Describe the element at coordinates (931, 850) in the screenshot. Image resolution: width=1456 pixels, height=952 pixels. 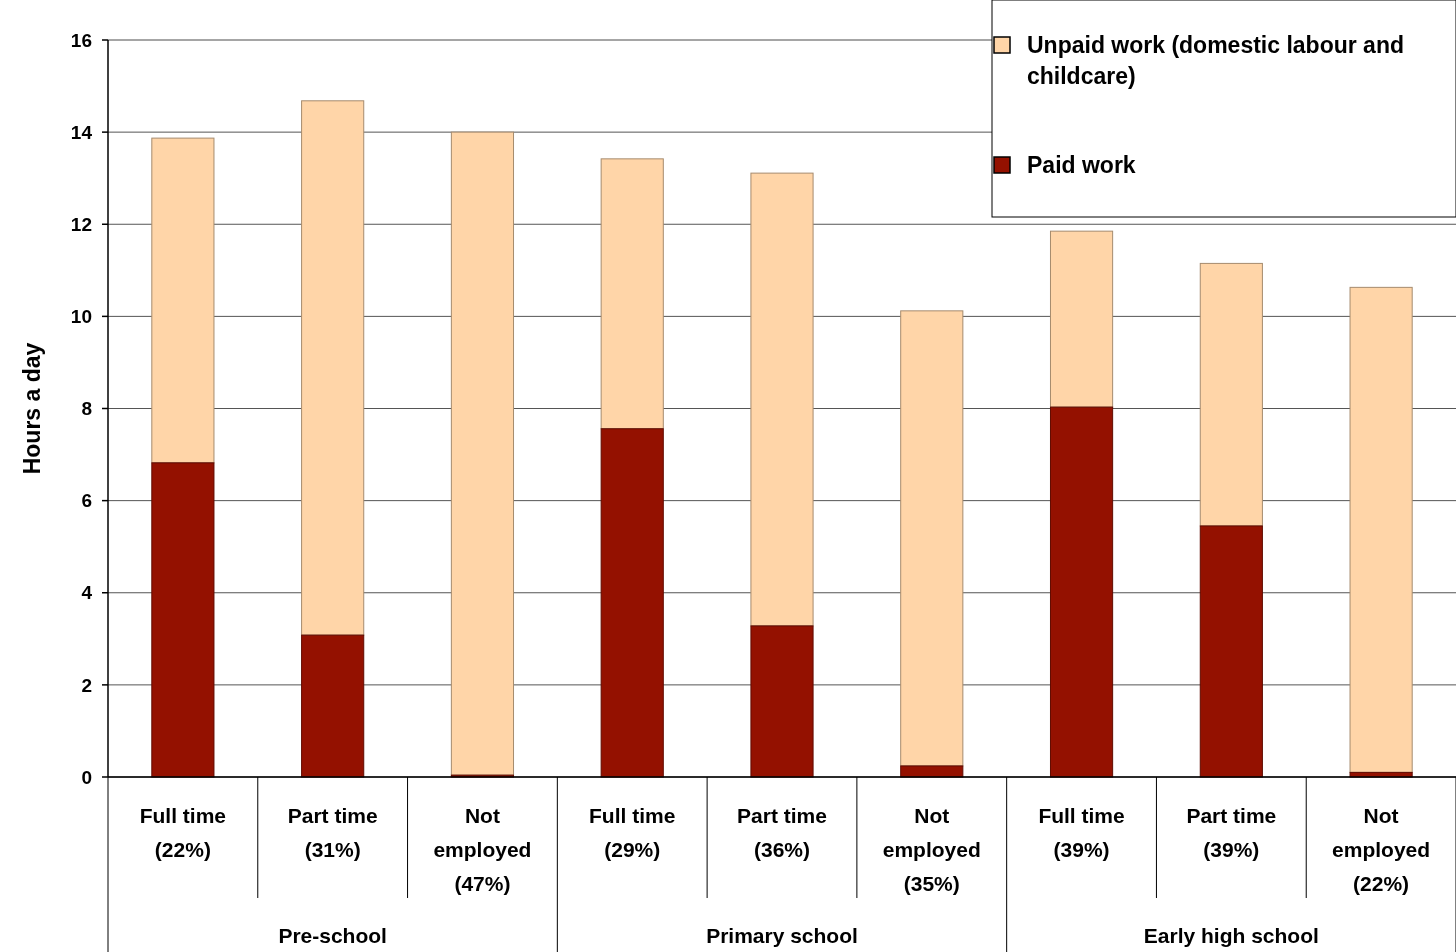
I see `x-tick-label: Not employed (35%)` at that location.